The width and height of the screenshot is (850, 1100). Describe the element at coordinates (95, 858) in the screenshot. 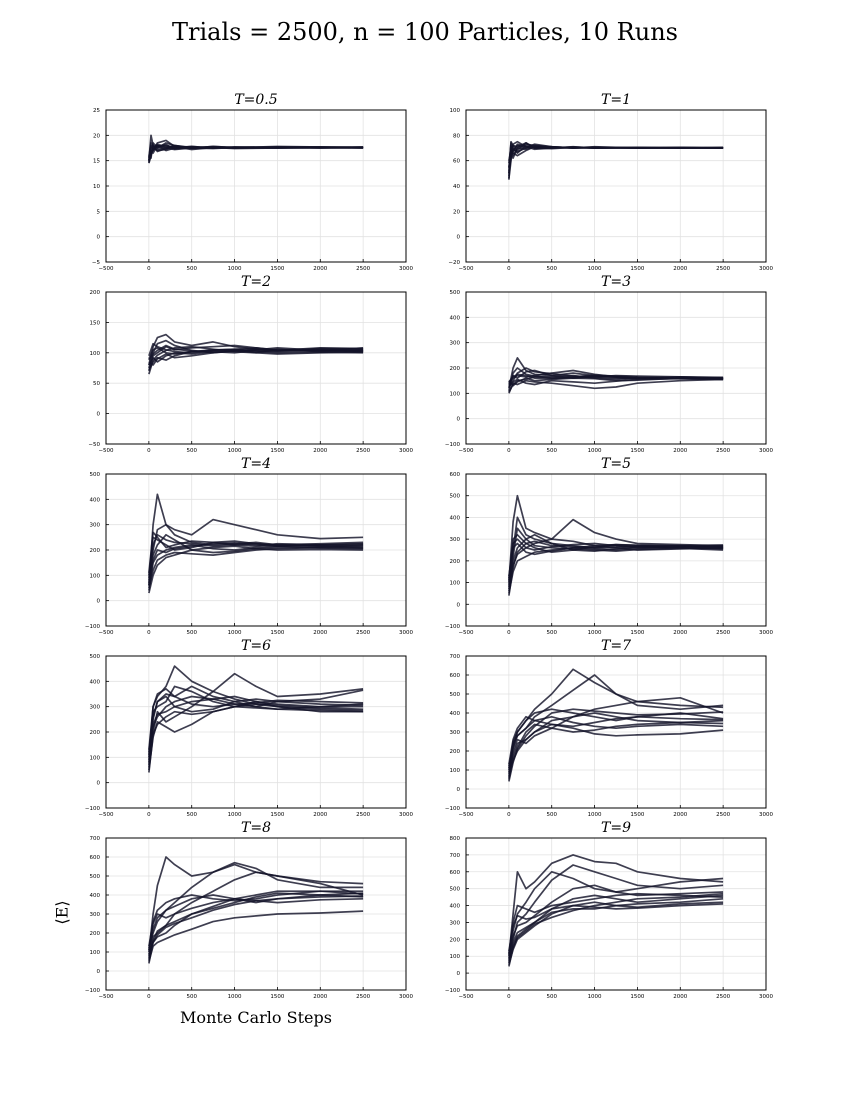

I see `y-tick-label: 600` at that location.